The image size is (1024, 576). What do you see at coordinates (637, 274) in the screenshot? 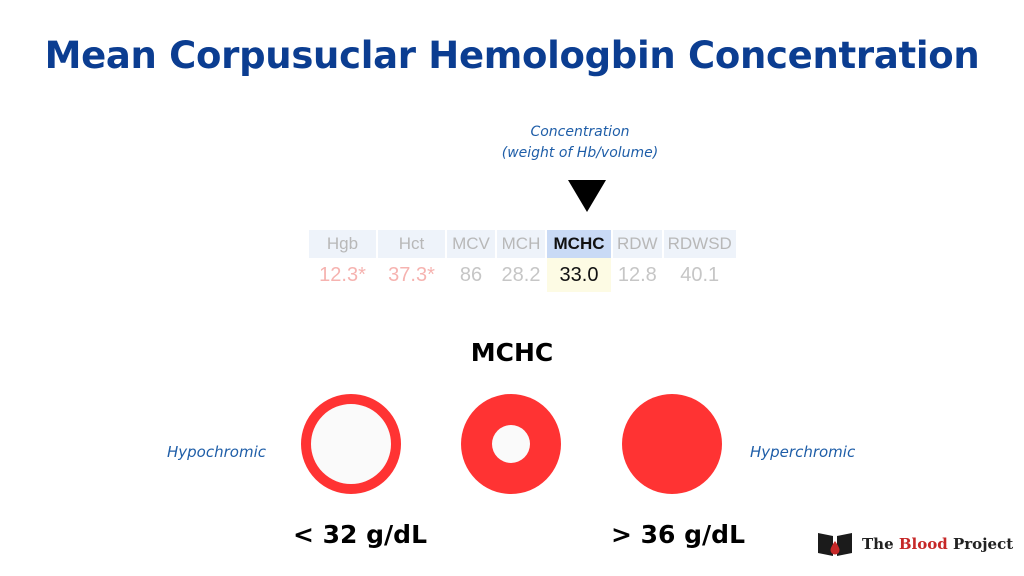
I see `value-rdw: 12.8` at bounding box center [637, 274].